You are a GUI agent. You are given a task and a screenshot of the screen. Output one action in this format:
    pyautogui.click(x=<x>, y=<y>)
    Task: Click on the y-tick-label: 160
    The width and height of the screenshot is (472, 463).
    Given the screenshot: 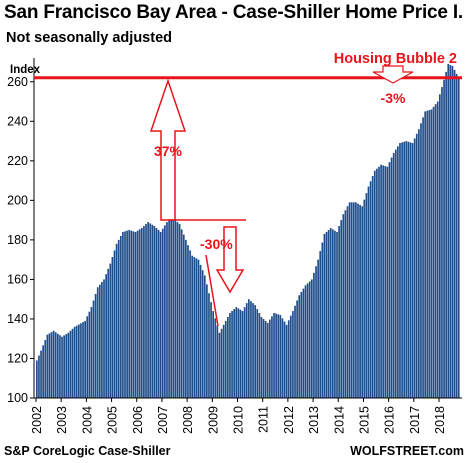 What is the action you would take?
    pyautogui.click(x=17, y=279)
    